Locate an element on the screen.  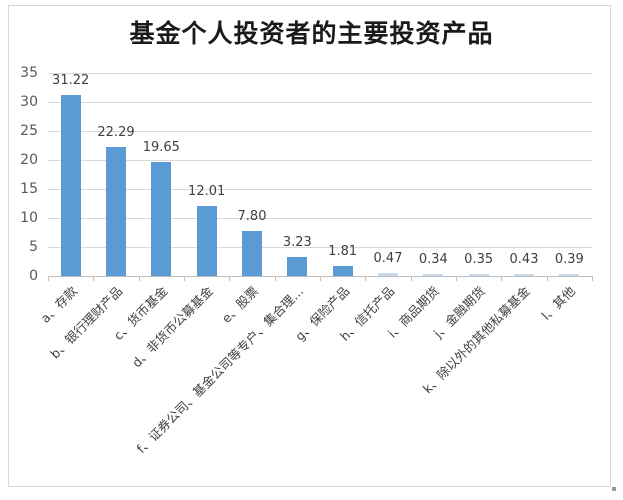
data-label: 19.65 is located at coordinates (161, 148).